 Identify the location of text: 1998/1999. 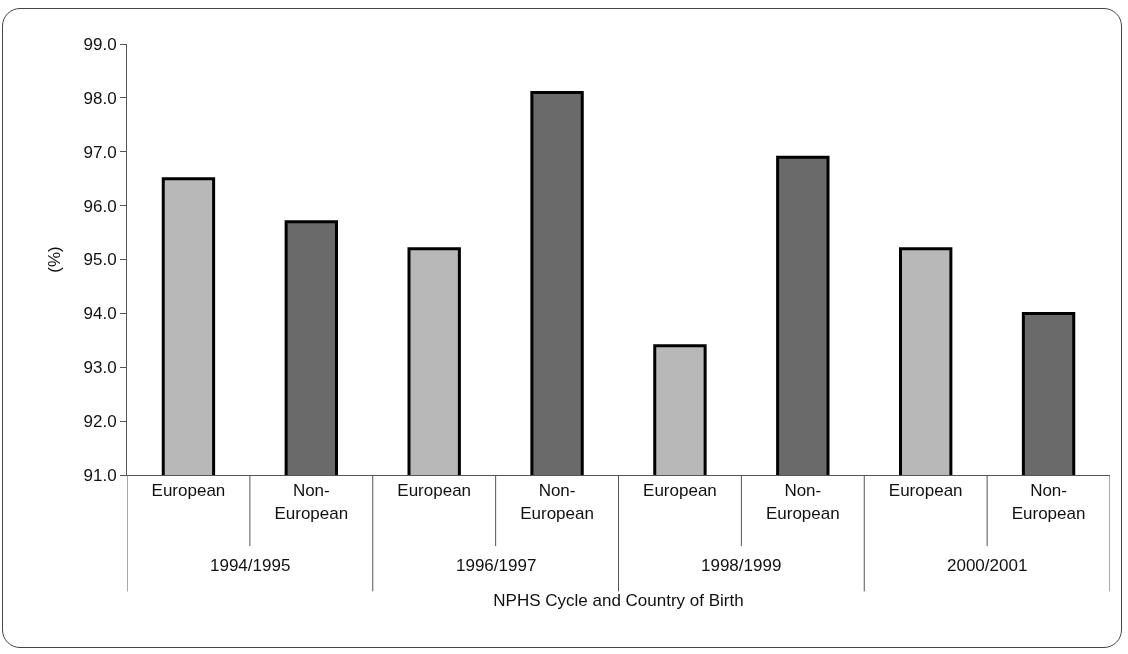
(741, 565).